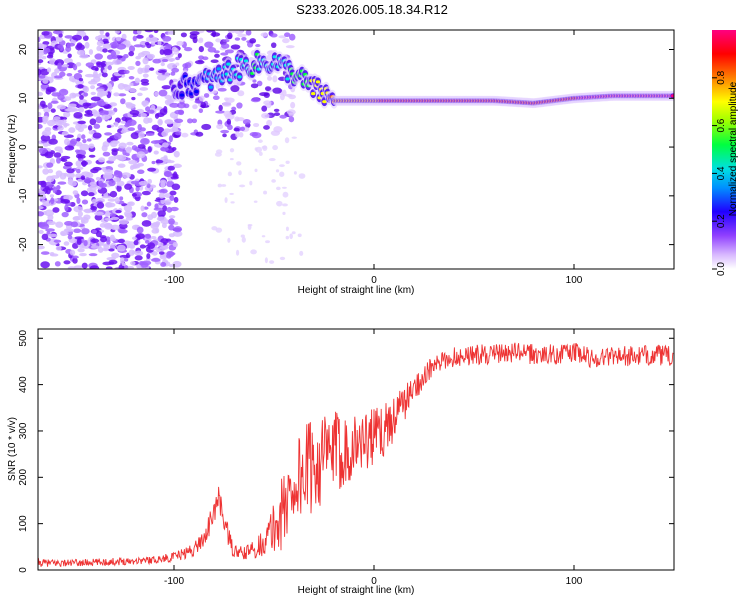  Describe the element at coordinates (356, 290) in the screenshot. I see `spectrogram-x-label: Height of straight line (km)` at that location.